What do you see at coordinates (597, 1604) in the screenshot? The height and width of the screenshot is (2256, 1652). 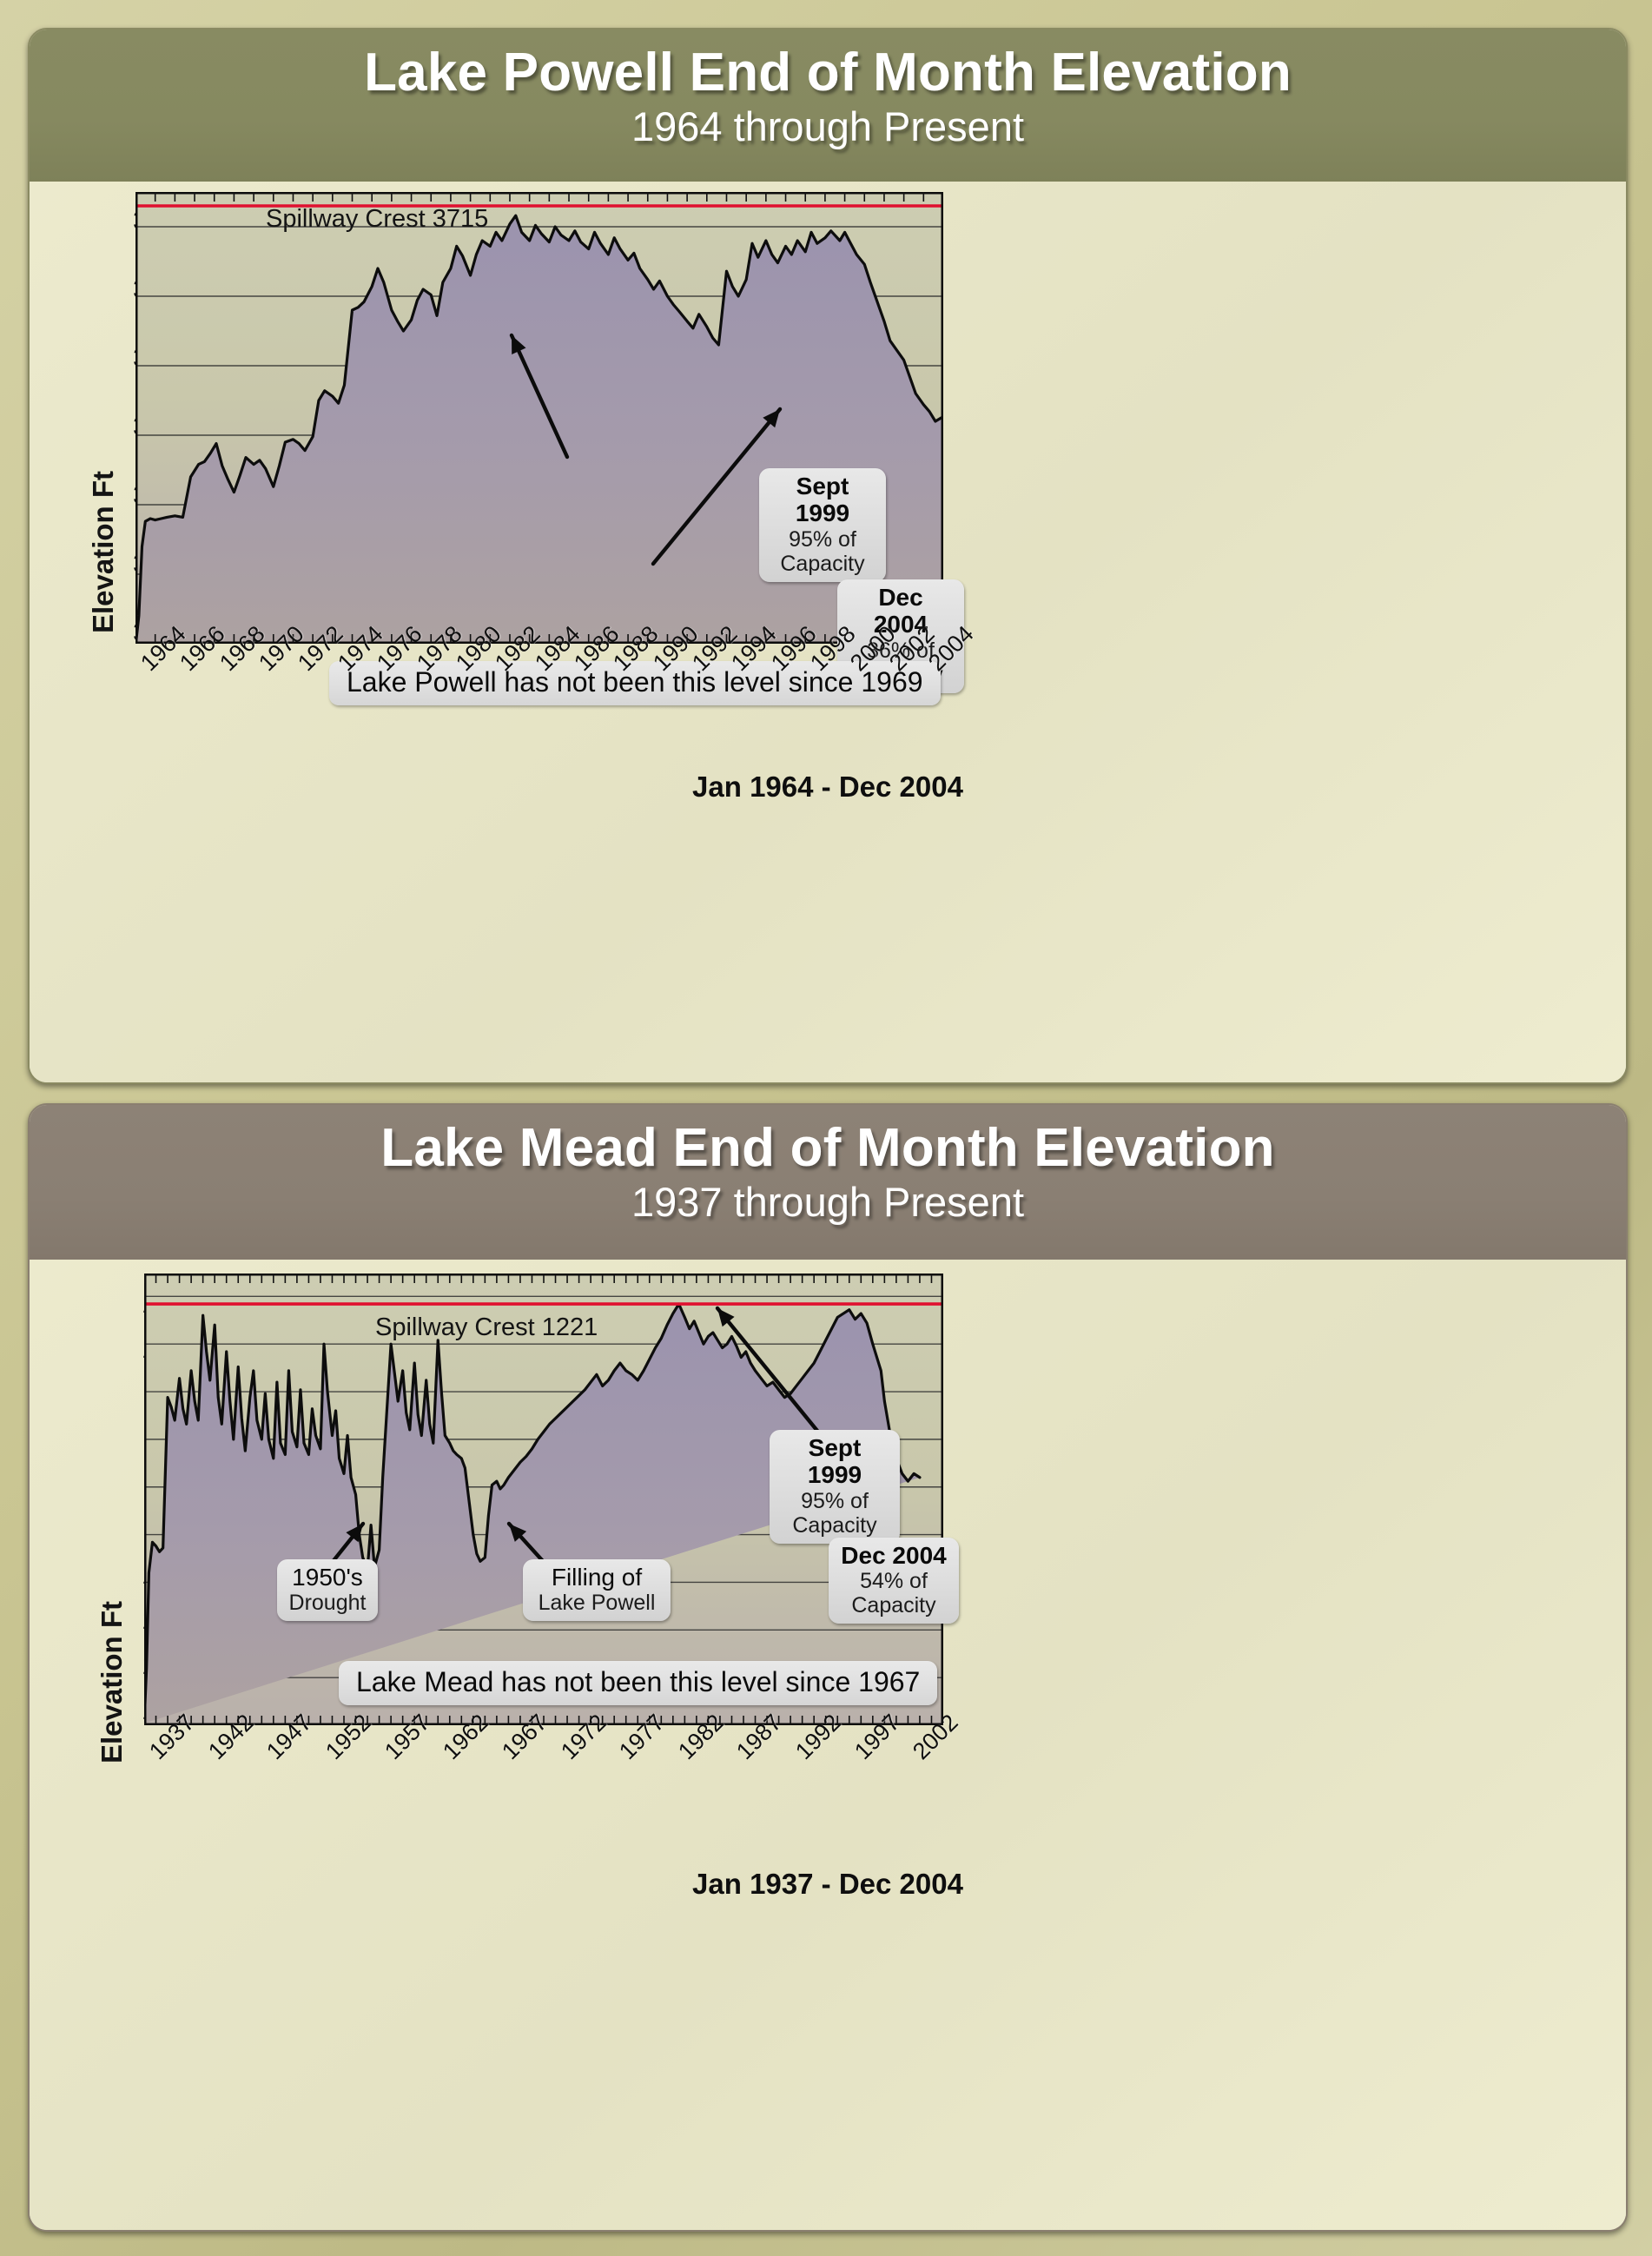 I see `mead-callout-filling-line2: Lake Powell` at bounding box center [597, 1604].